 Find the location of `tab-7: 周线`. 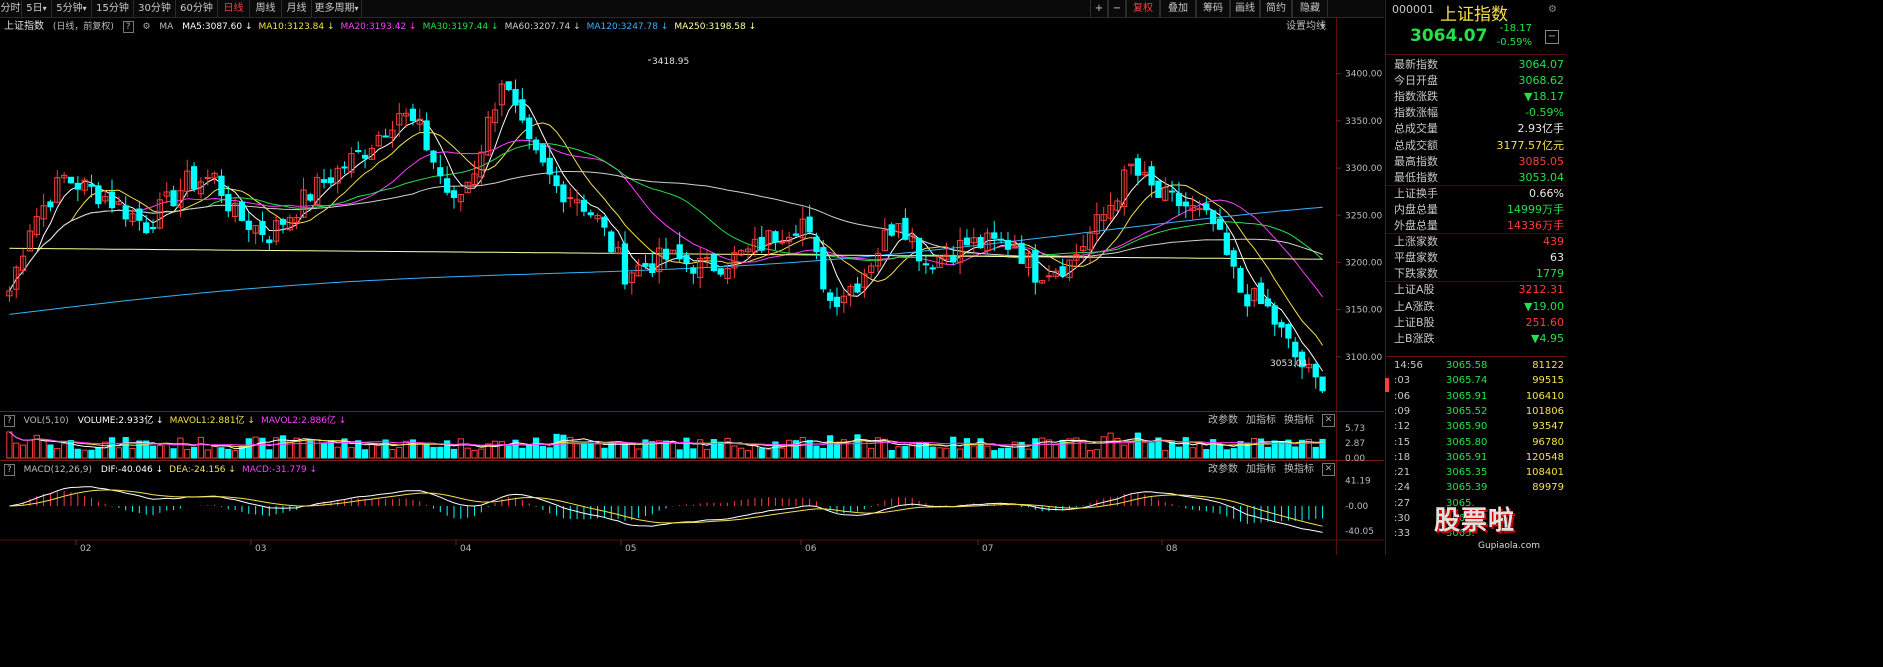

tab-7: 周线 is located at coordinates (266, 8).